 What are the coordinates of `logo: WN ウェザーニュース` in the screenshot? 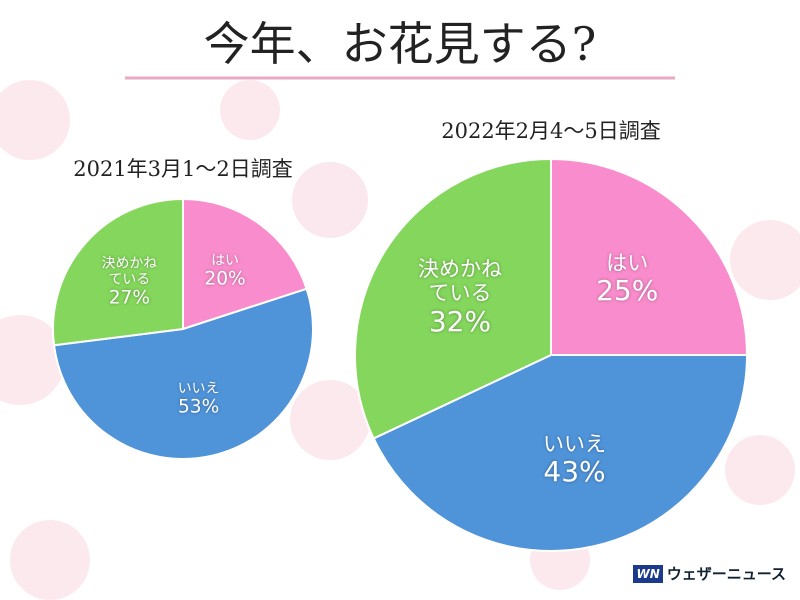 It's located at (709, 573).